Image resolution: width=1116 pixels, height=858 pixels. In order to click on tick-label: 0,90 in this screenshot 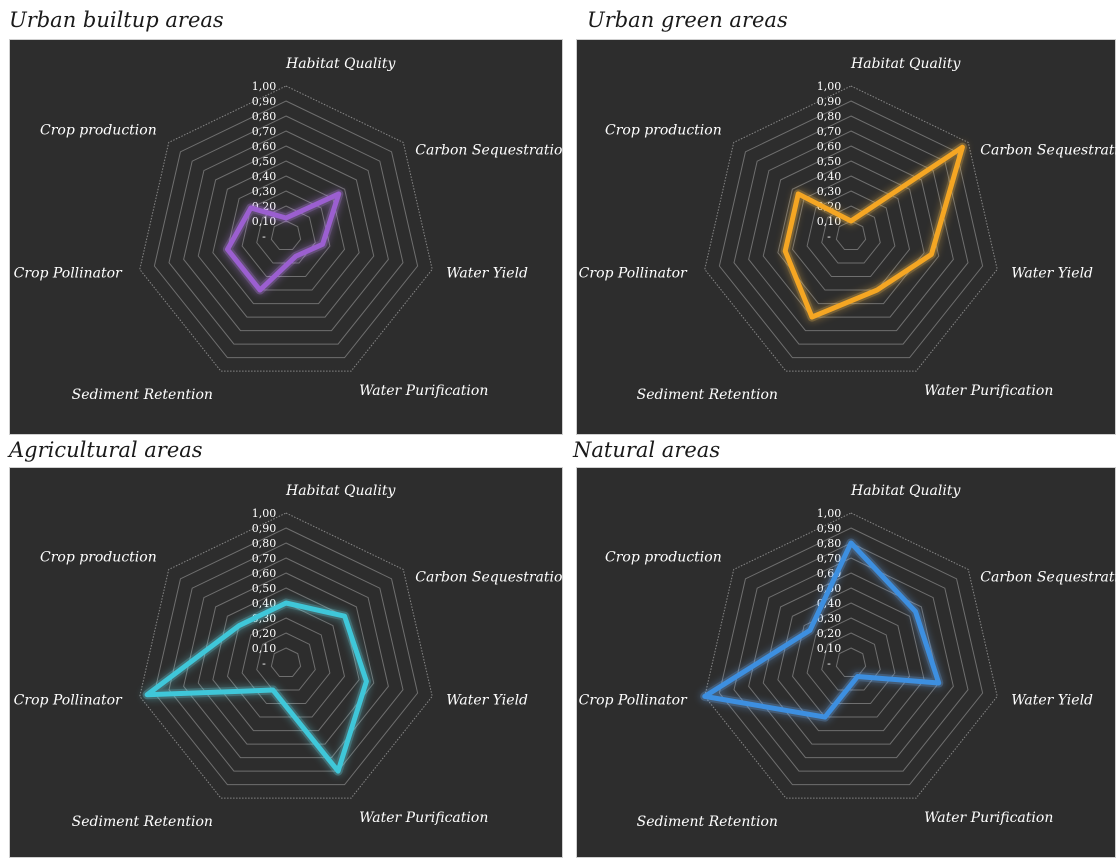, I will do `click(264, 101)`.